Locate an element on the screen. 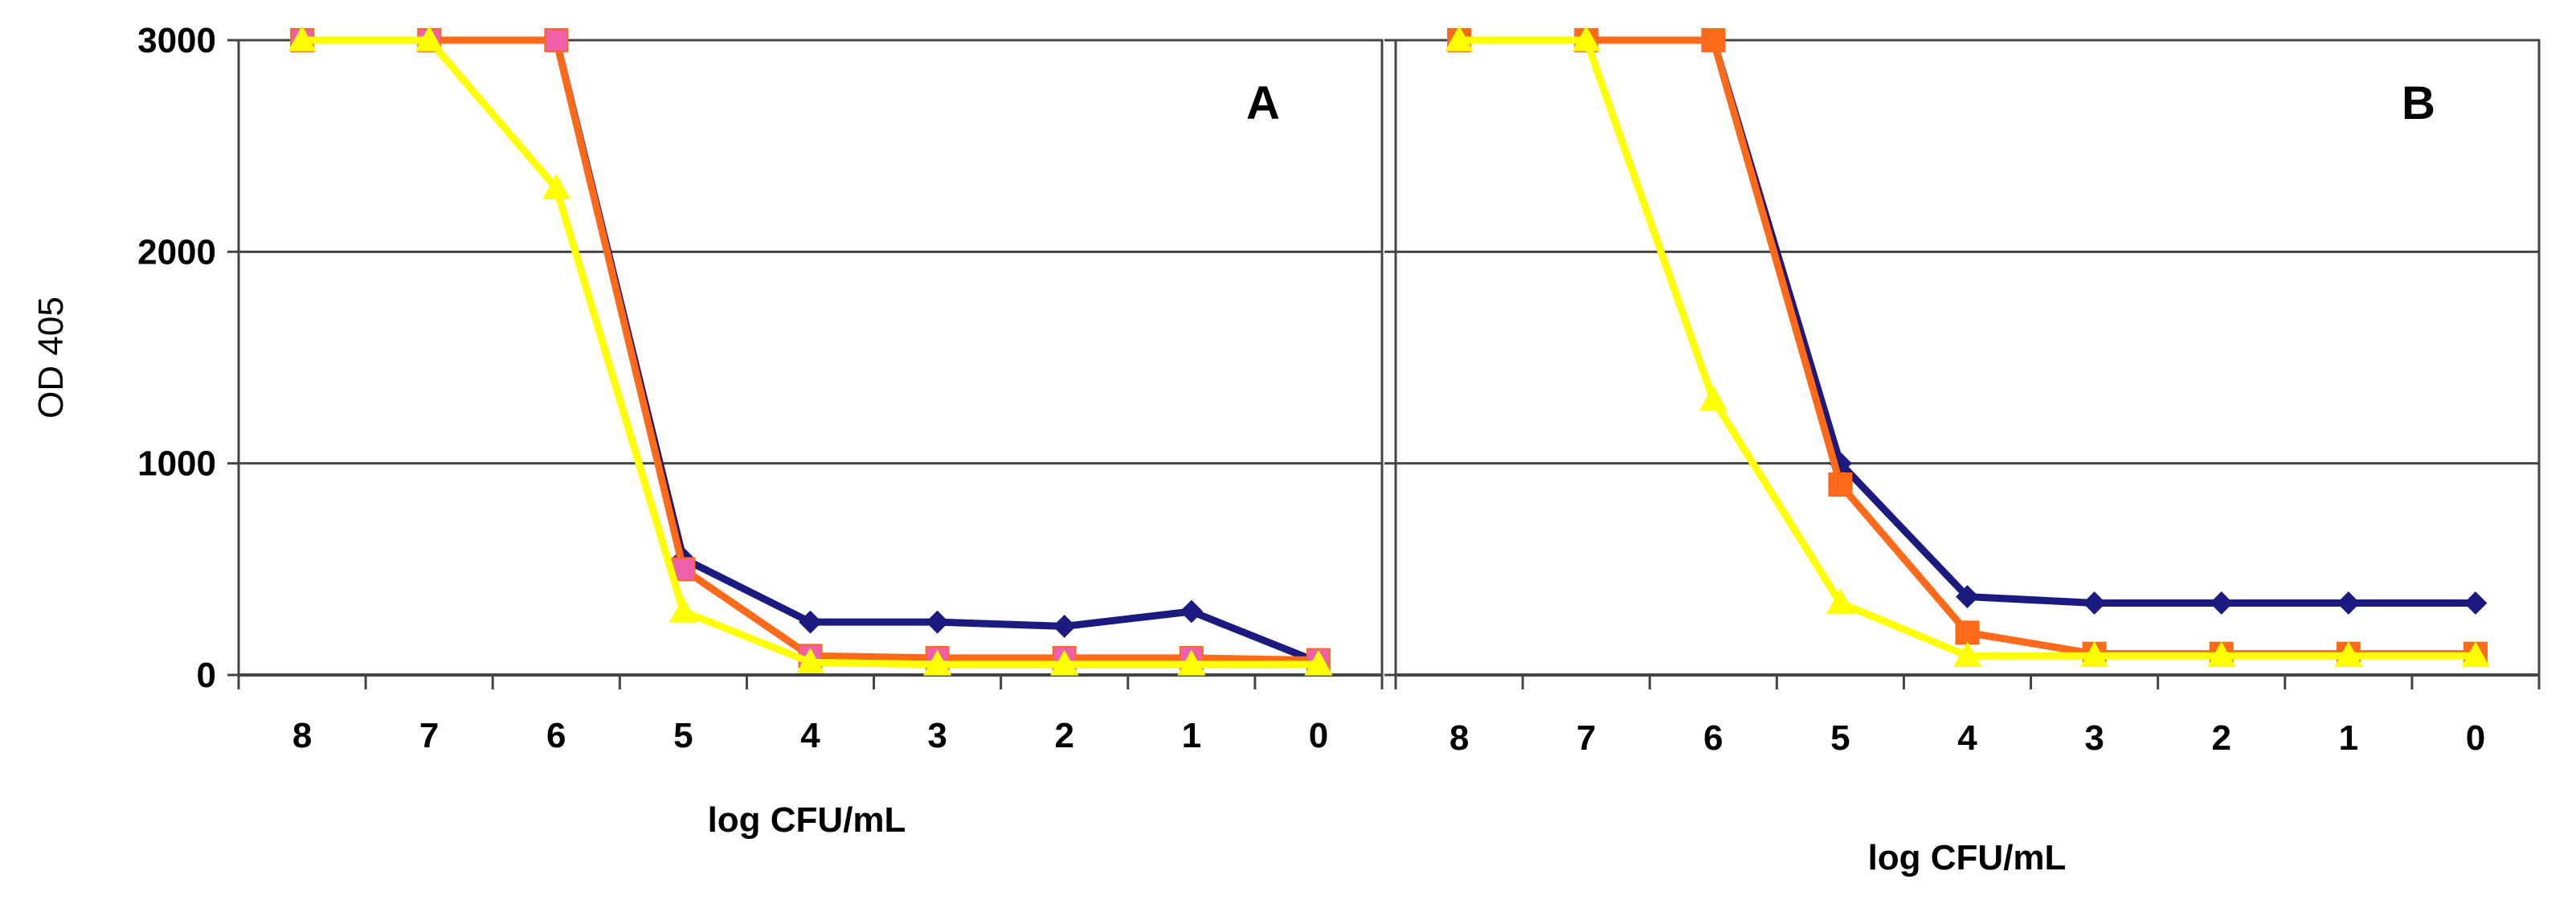 The width and height of the screenshot is (2576, 908). x-tick-labels-a: 8 7 6 5 4 3 2 1 0 is located at coordinates (810, 735).